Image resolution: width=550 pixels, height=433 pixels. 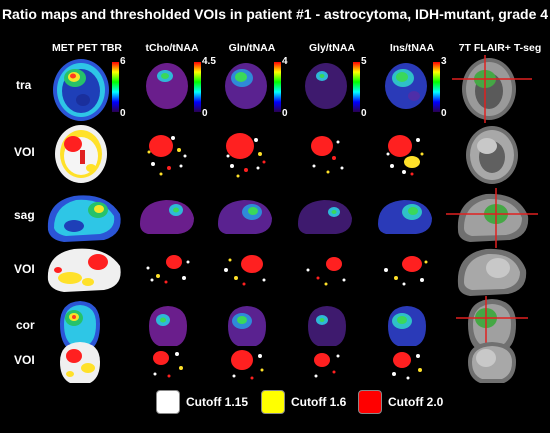 What do you see at coordinates (209, 61) in the screenshot?
I see `scale-max-tcho: 4.5` at bounding box center [209, 61].